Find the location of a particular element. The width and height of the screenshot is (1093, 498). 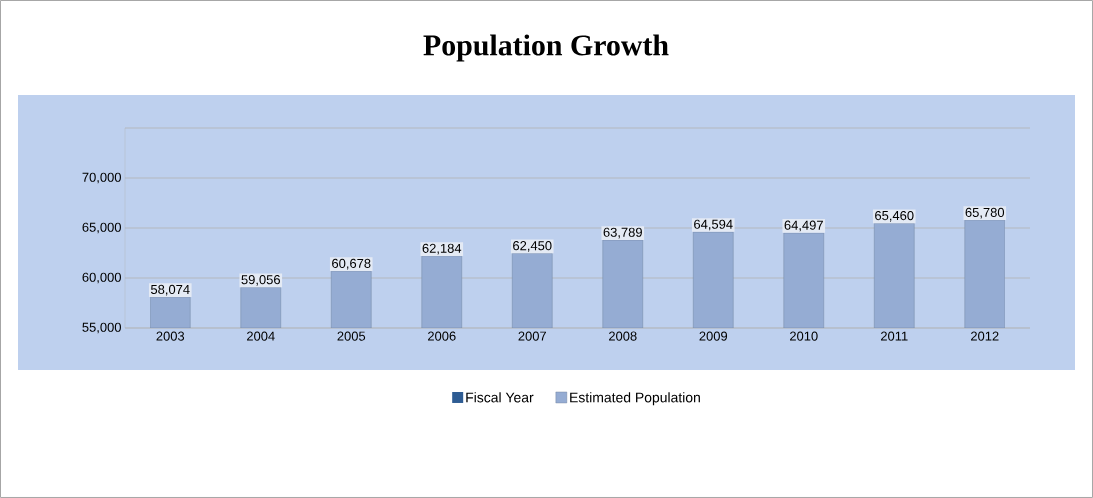

x-tick-label: 2012 is located at coordinates (985, 336).